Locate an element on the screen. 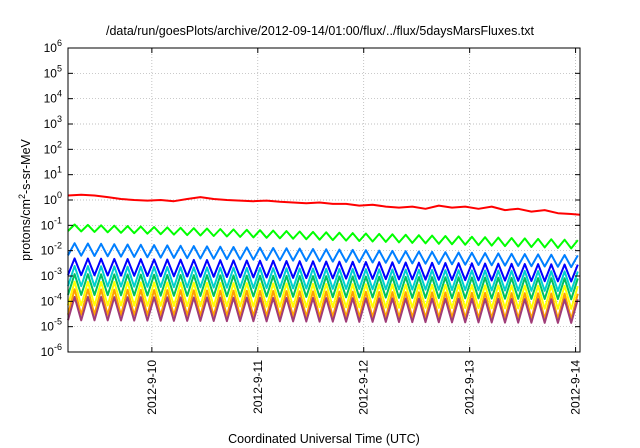  y-tick-label: 10⁻⁴ is located at coordinates (51, 299).